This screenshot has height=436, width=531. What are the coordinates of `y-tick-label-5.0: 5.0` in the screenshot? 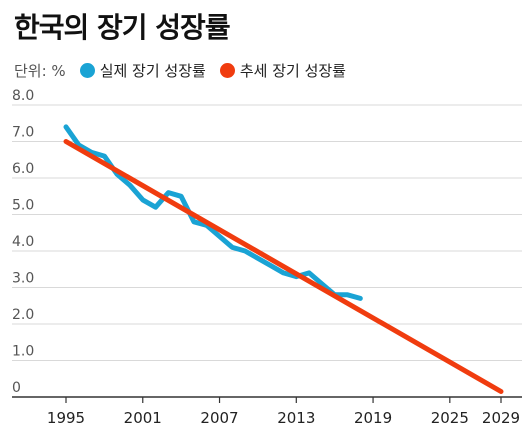 It's located at (23, 206).